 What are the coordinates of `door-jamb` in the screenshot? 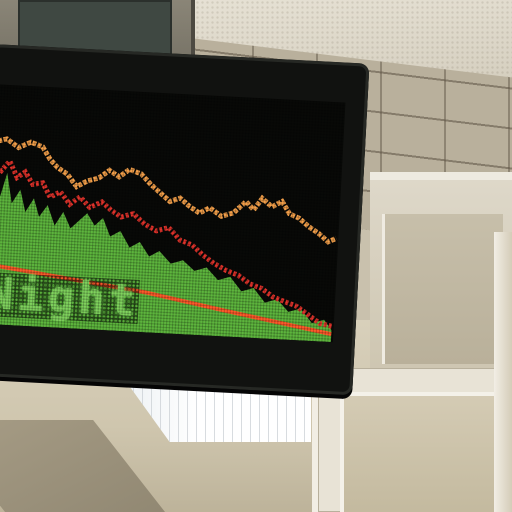 It's located at (503, 372).